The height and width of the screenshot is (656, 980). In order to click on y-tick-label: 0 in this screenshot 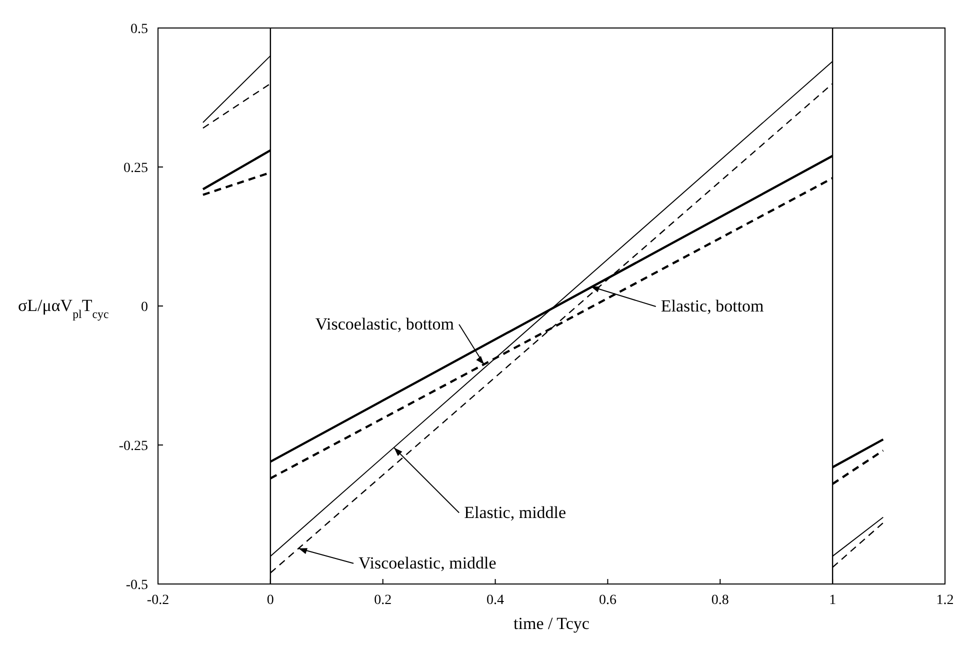, I will do `click(144, 307)`.